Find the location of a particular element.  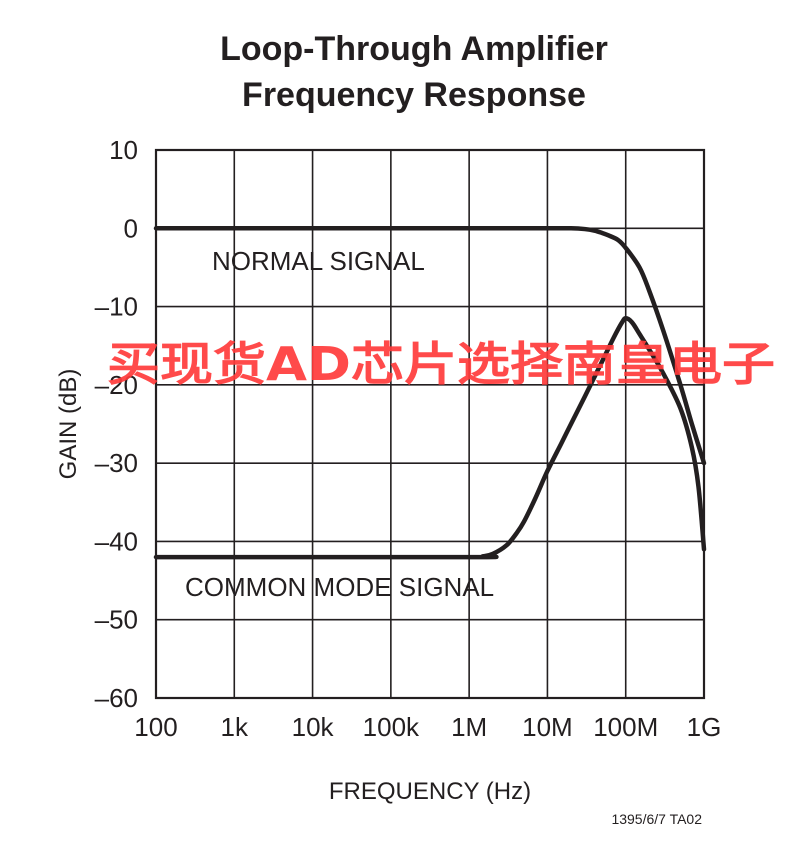

y-tick-label: 0 is located at coordinates (131, 228).